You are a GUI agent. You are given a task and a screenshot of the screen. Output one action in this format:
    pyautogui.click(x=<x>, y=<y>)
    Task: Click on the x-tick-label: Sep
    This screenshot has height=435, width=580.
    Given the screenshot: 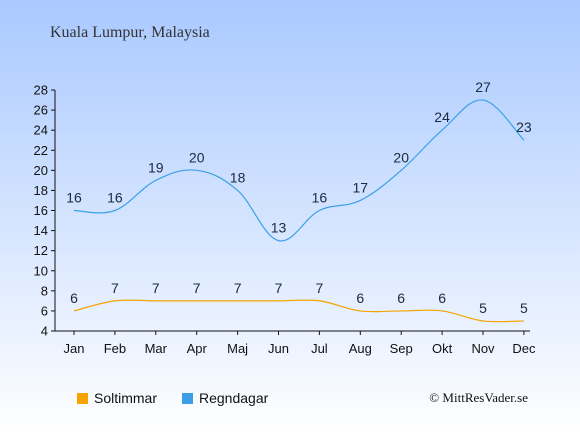 What is the action you would take?
    pyautogui.click(x=401, y=348)
    